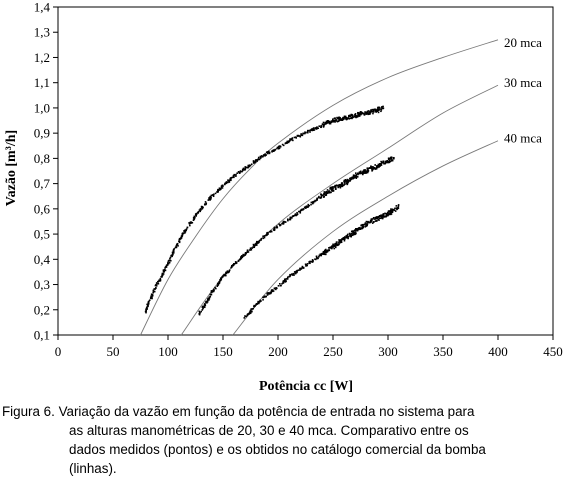  I want to click on x-tick-label: 100, so click(168, 351).